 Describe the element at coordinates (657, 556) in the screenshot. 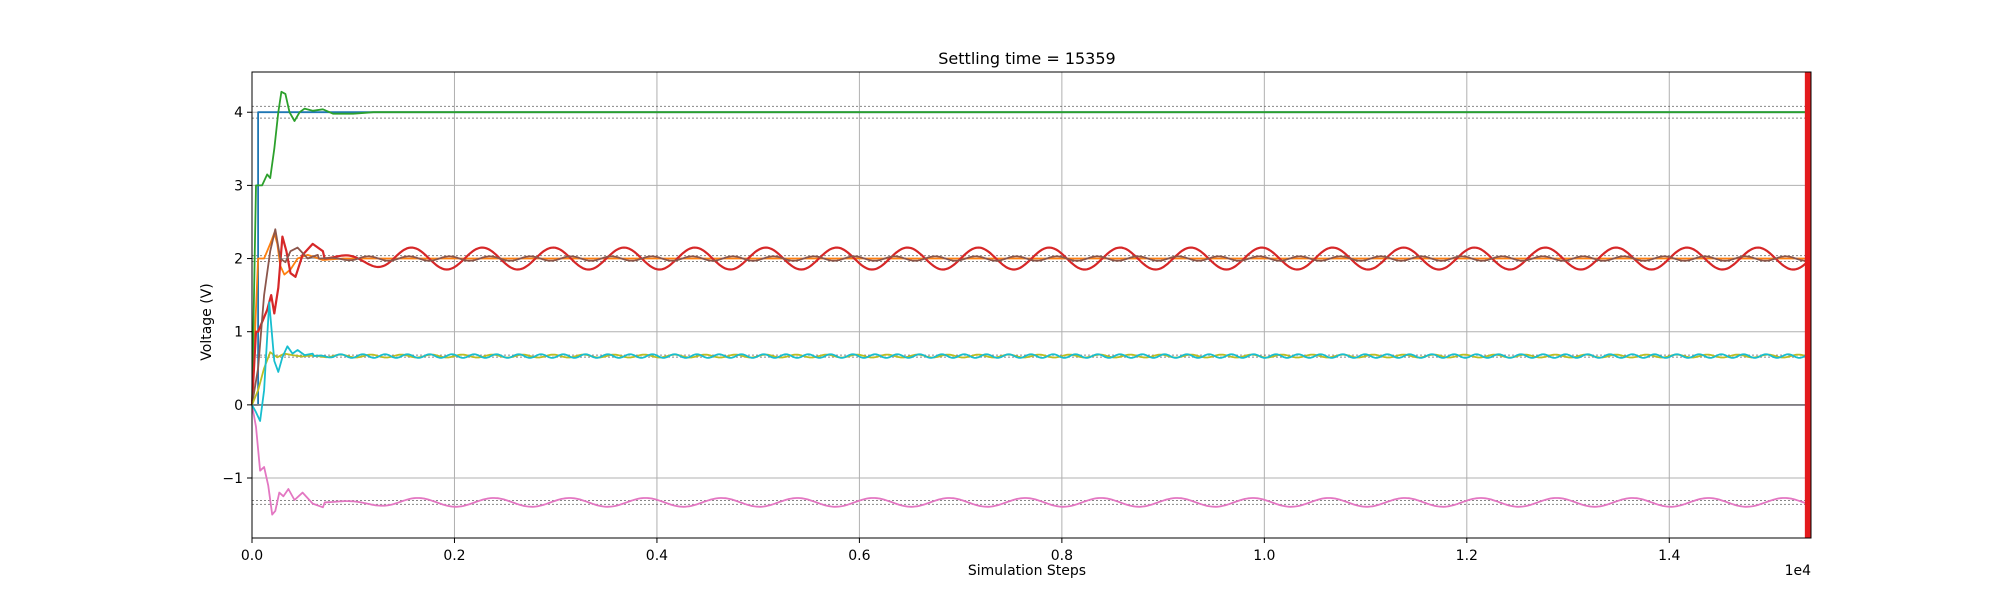

I see `x-tick-label: 0.4` at that location.